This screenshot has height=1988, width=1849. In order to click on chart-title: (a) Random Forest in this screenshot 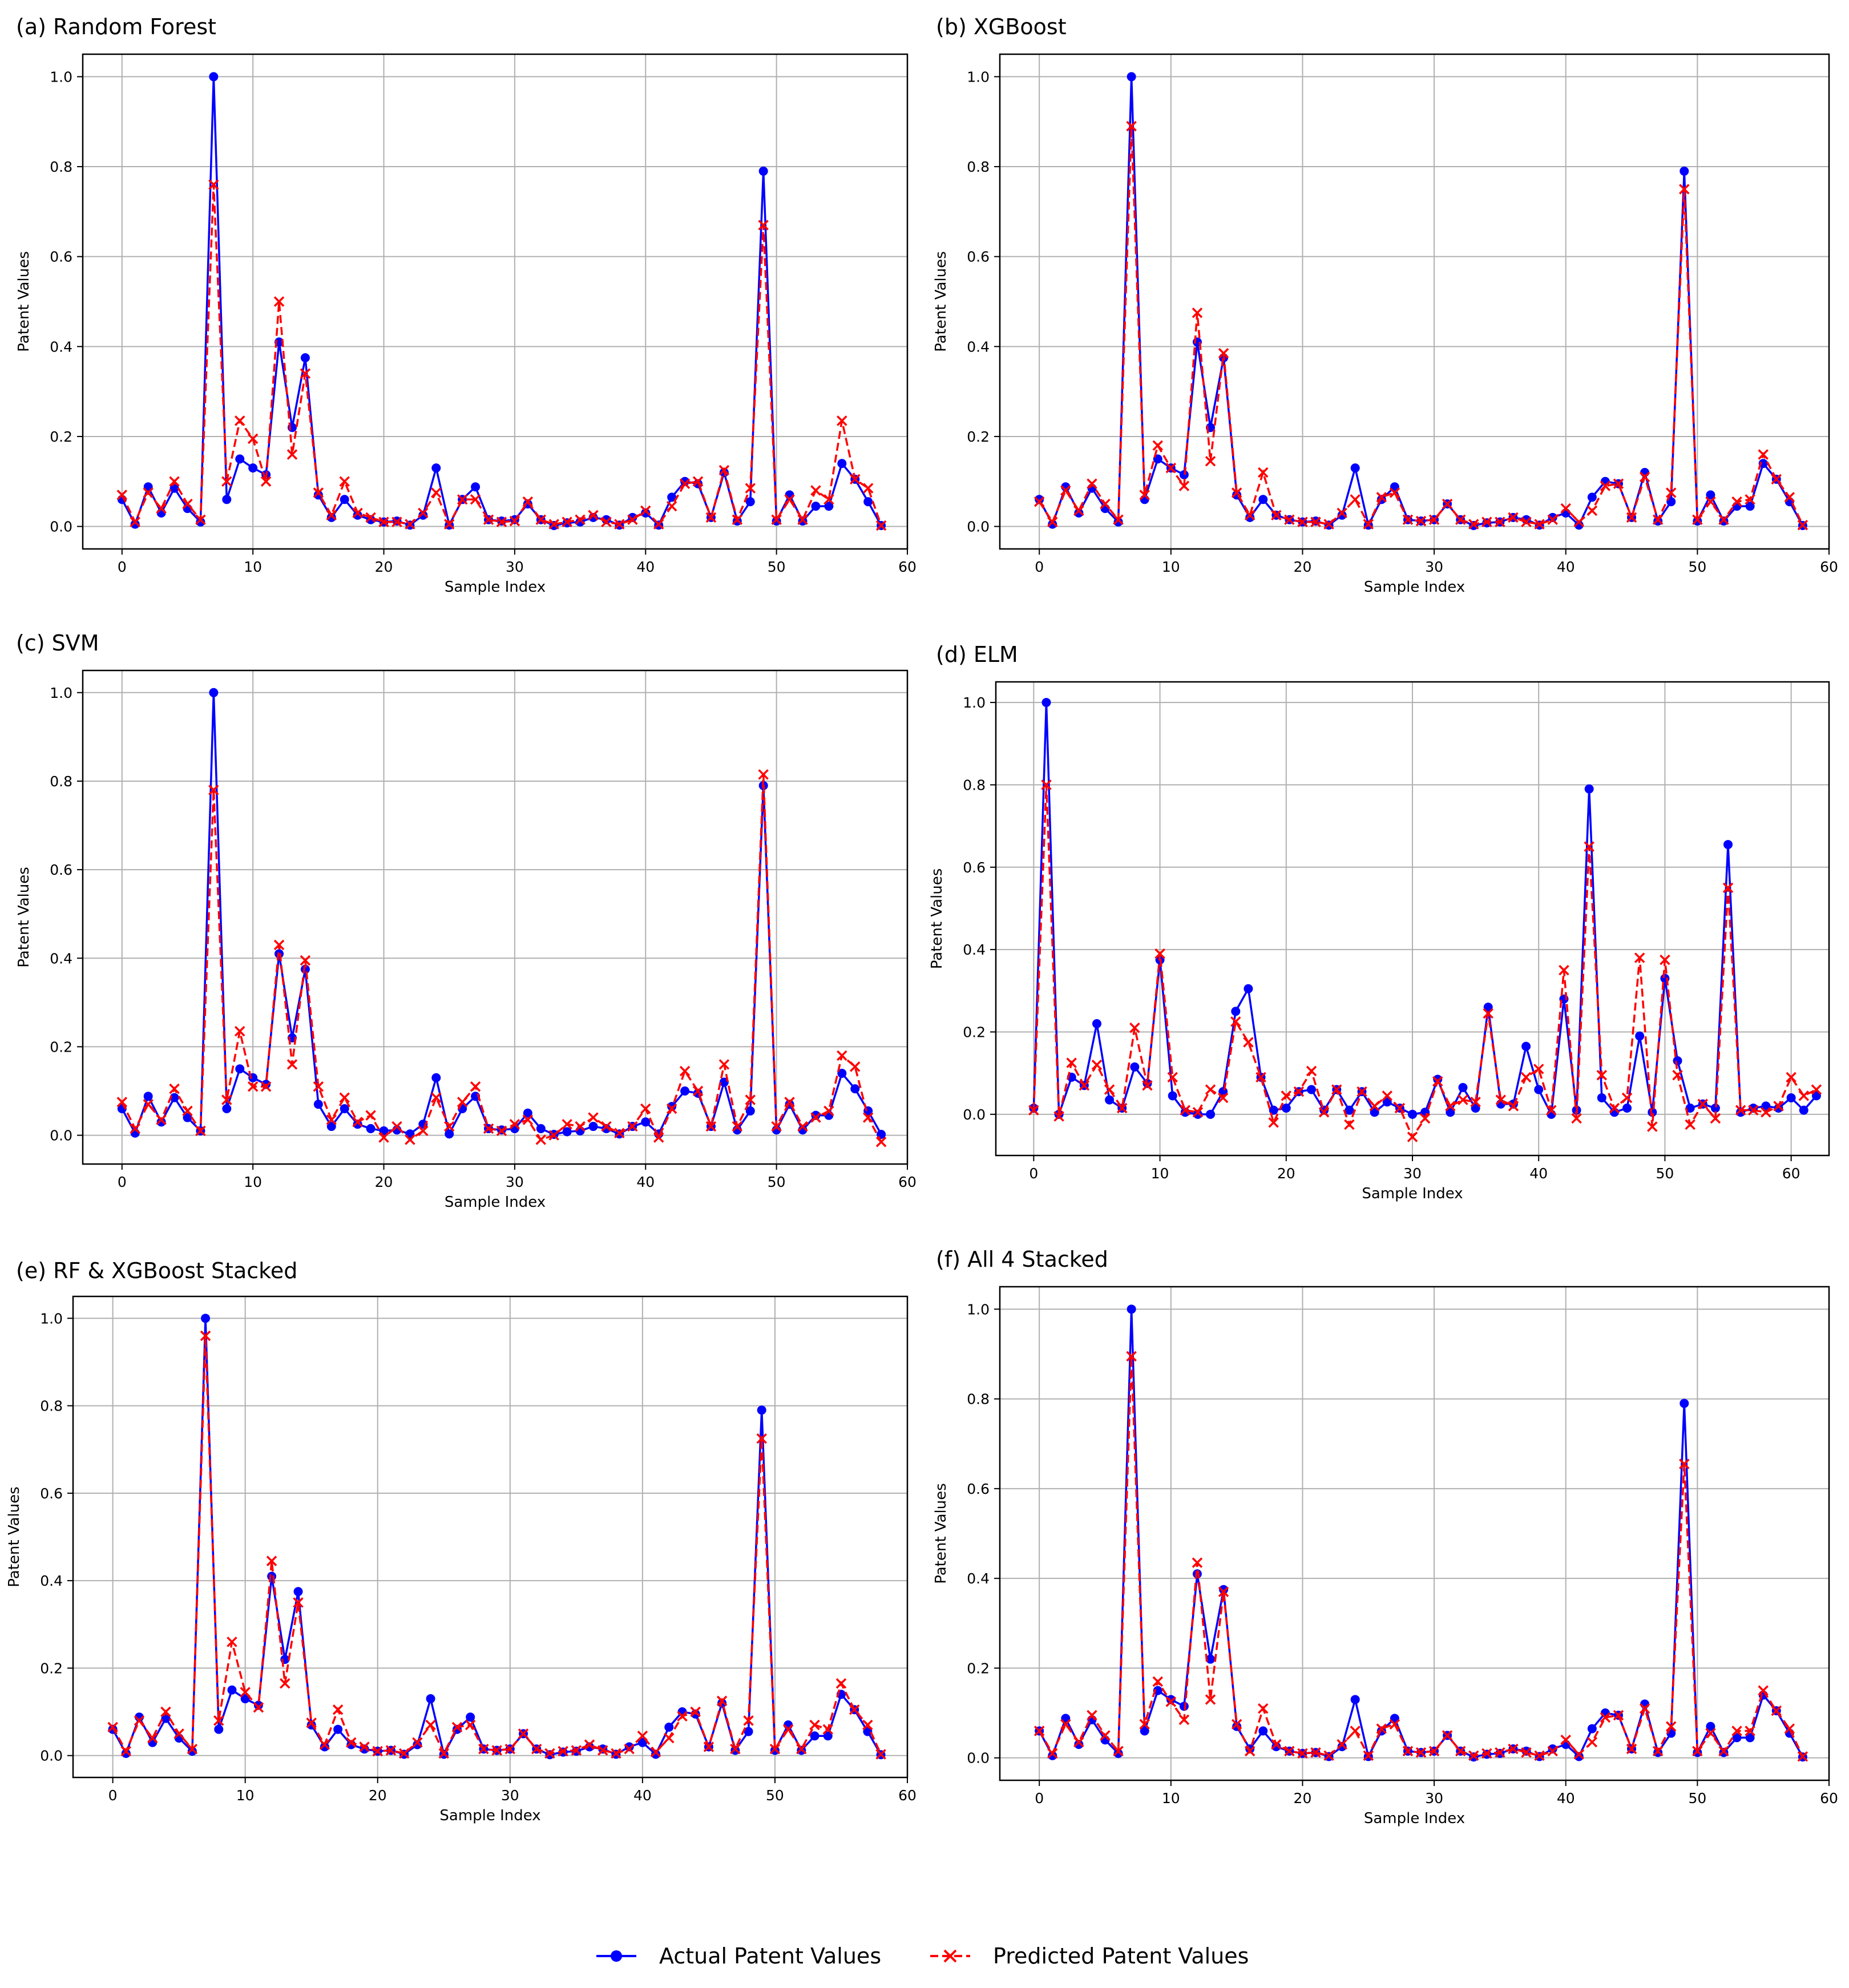, I will do `click(116, 27)`.